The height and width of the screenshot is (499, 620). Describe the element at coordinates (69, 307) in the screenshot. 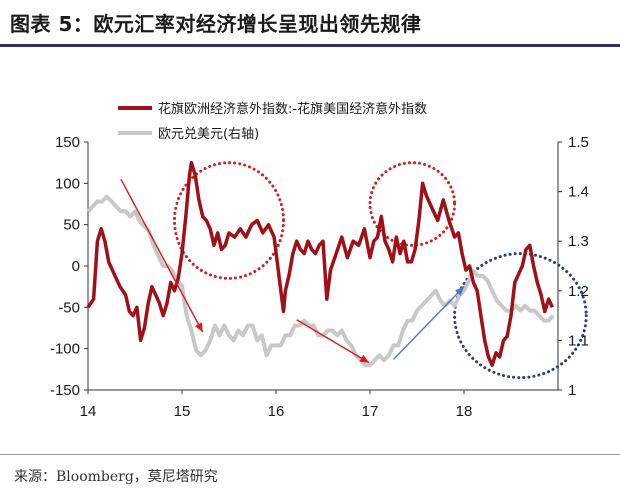

I see `left-tick-label: -50` at that location.